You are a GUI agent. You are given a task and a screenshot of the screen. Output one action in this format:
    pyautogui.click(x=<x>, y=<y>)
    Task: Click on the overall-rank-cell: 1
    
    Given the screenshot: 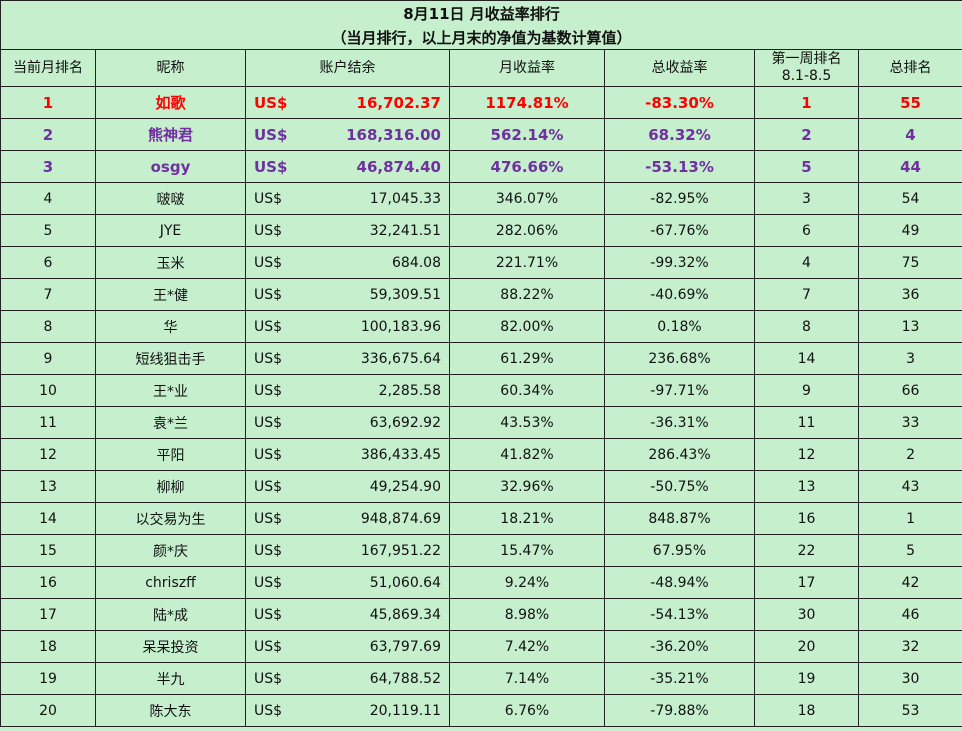 What is the action you would take?
    pyautogui.click(x=909, y=518)
    